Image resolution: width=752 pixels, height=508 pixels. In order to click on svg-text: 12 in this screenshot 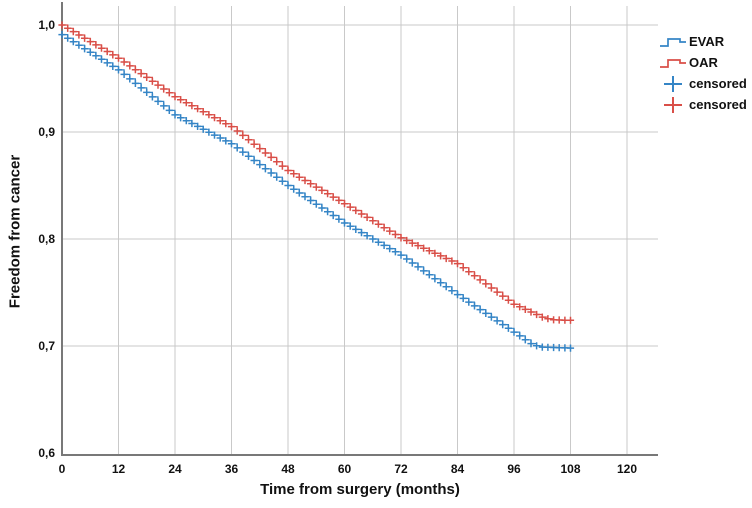, I will do `click(119, 469)`.